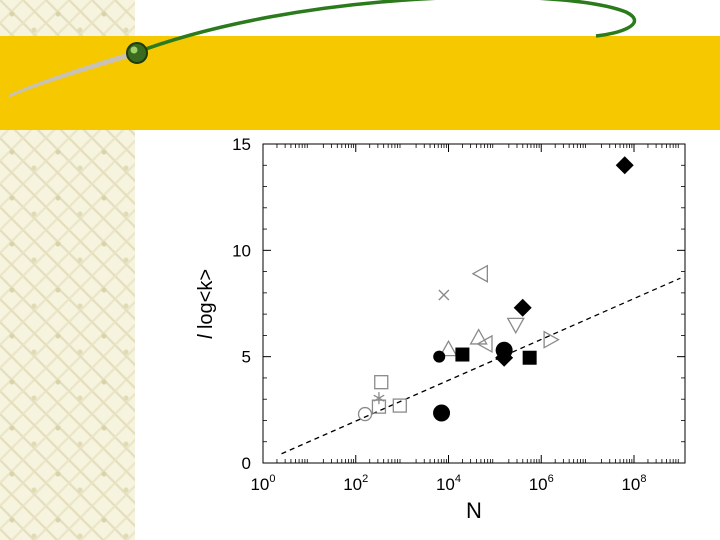 The image size is (720, 540). What do you see at coordinates (246, 463) in the screenshot?
I see `y-tick-label: 0` at bounding box center [246, 463].